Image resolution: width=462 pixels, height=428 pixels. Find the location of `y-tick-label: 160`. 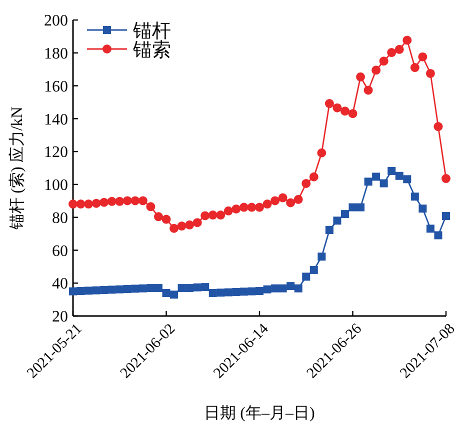

y-tick-label: 160 is located at coordinates (56, 87).